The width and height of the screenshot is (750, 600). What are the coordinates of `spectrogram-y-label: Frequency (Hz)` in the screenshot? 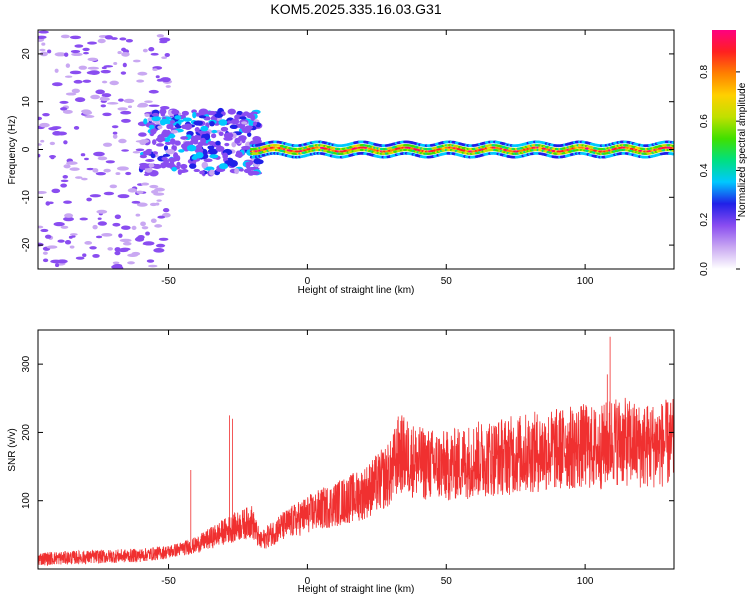 It's located at (12, 150).